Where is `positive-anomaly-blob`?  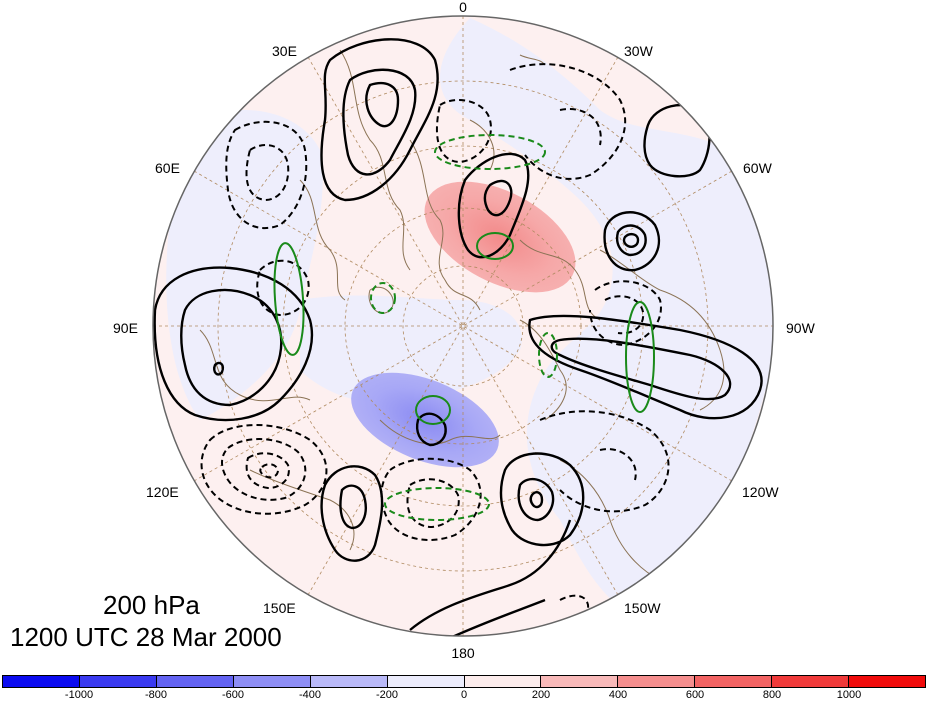
positive-anomaly-blob is located at coordinates (500, 237).